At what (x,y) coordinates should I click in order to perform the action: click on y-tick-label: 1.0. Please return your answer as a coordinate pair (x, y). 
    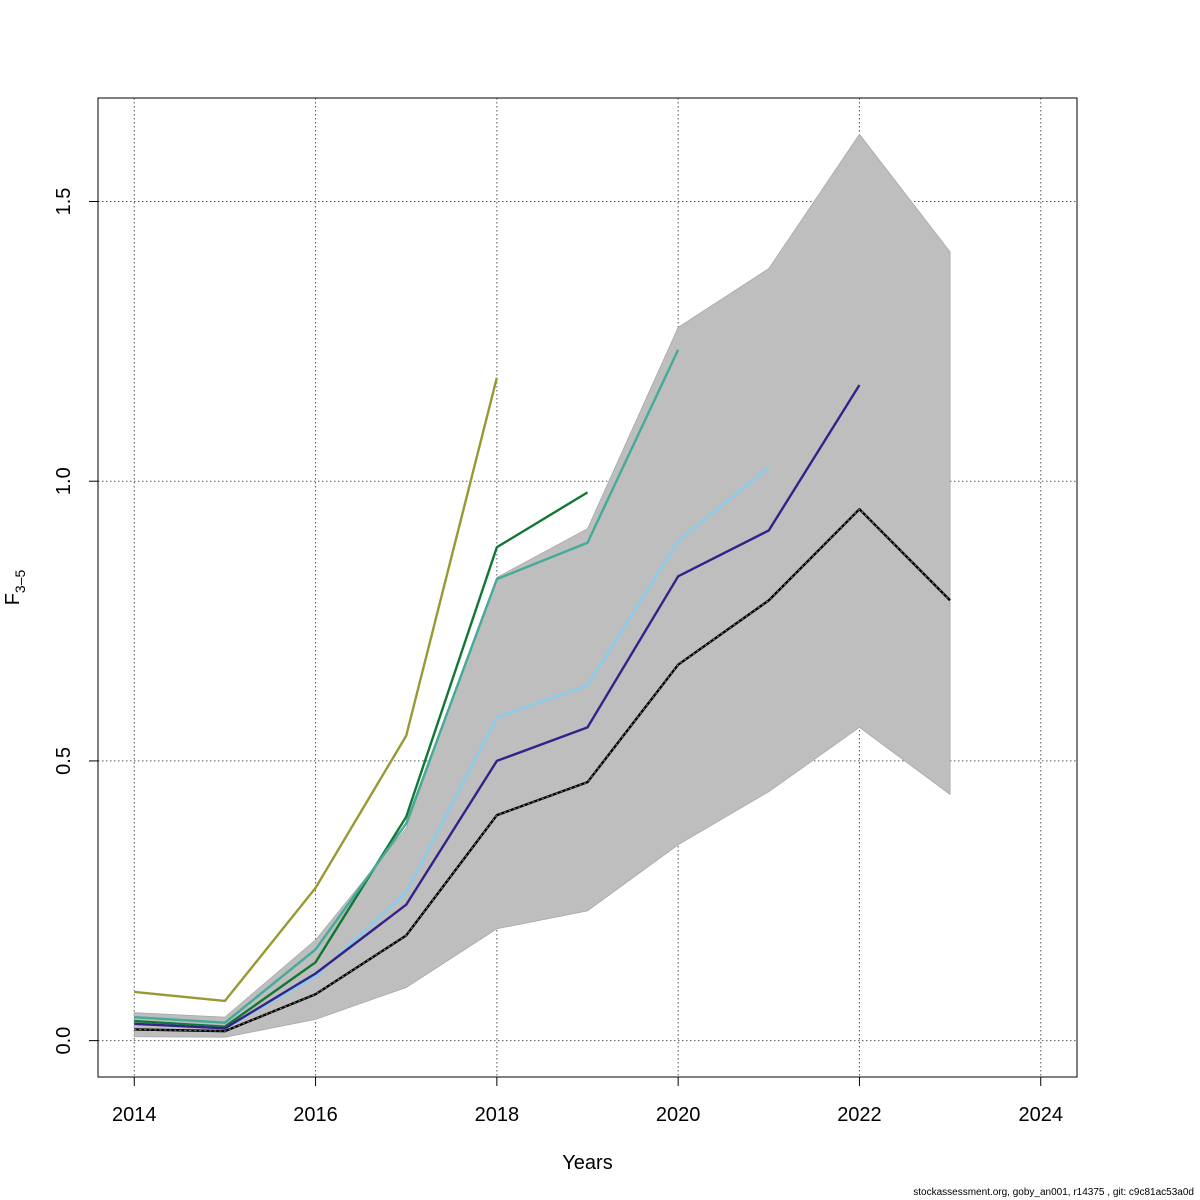
    Looking at the image, I should click on (64, 481).